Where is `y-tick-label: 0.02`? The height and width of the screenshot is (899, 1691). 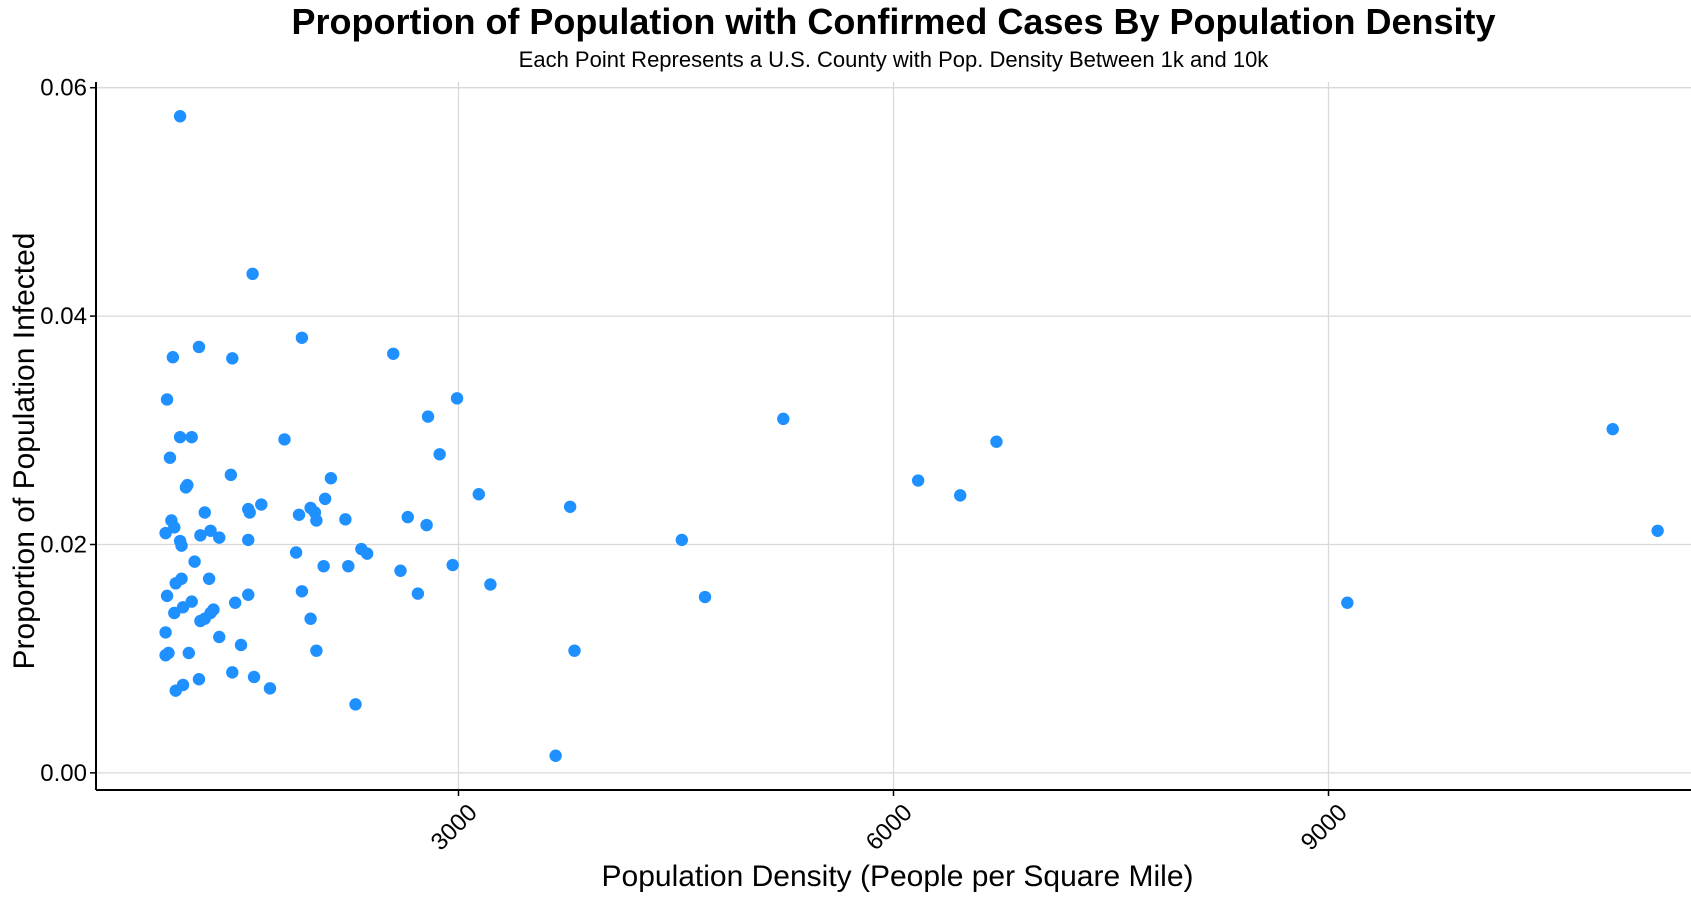 y-tick-label: 0.02 is located at coordinates (63, 544).